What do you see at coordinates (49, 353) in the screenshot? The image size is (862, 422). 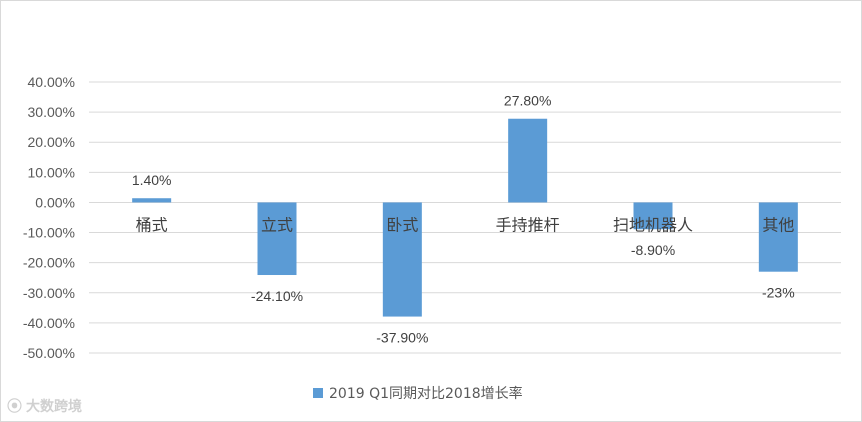 I see `y-tick-label: -50.00%` at bounding box center [49, 353].